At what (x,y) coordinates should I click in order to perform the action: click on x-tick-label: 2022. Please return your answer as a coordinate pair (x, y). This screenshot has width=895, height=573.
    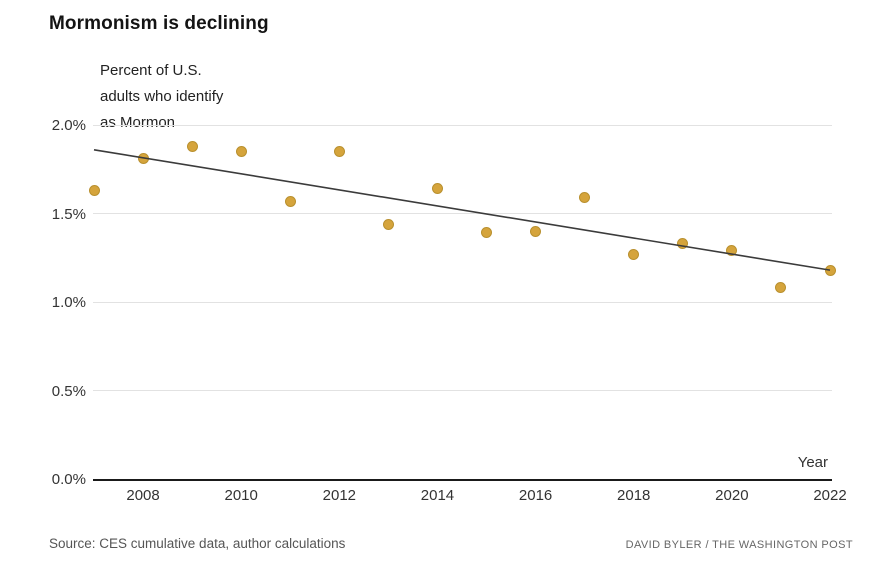
    Looking at the image, I should click on (830, 495).